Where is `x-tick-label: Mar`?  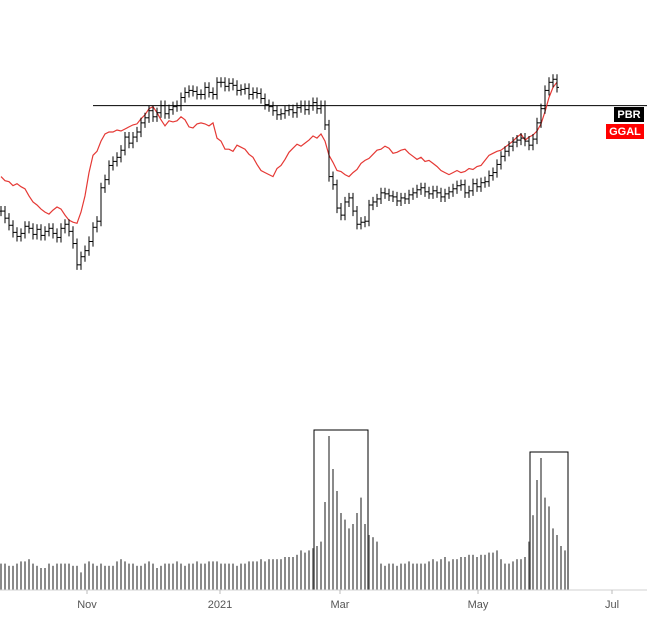 x-tick-label: Mar is located at coordinates (340, 605).